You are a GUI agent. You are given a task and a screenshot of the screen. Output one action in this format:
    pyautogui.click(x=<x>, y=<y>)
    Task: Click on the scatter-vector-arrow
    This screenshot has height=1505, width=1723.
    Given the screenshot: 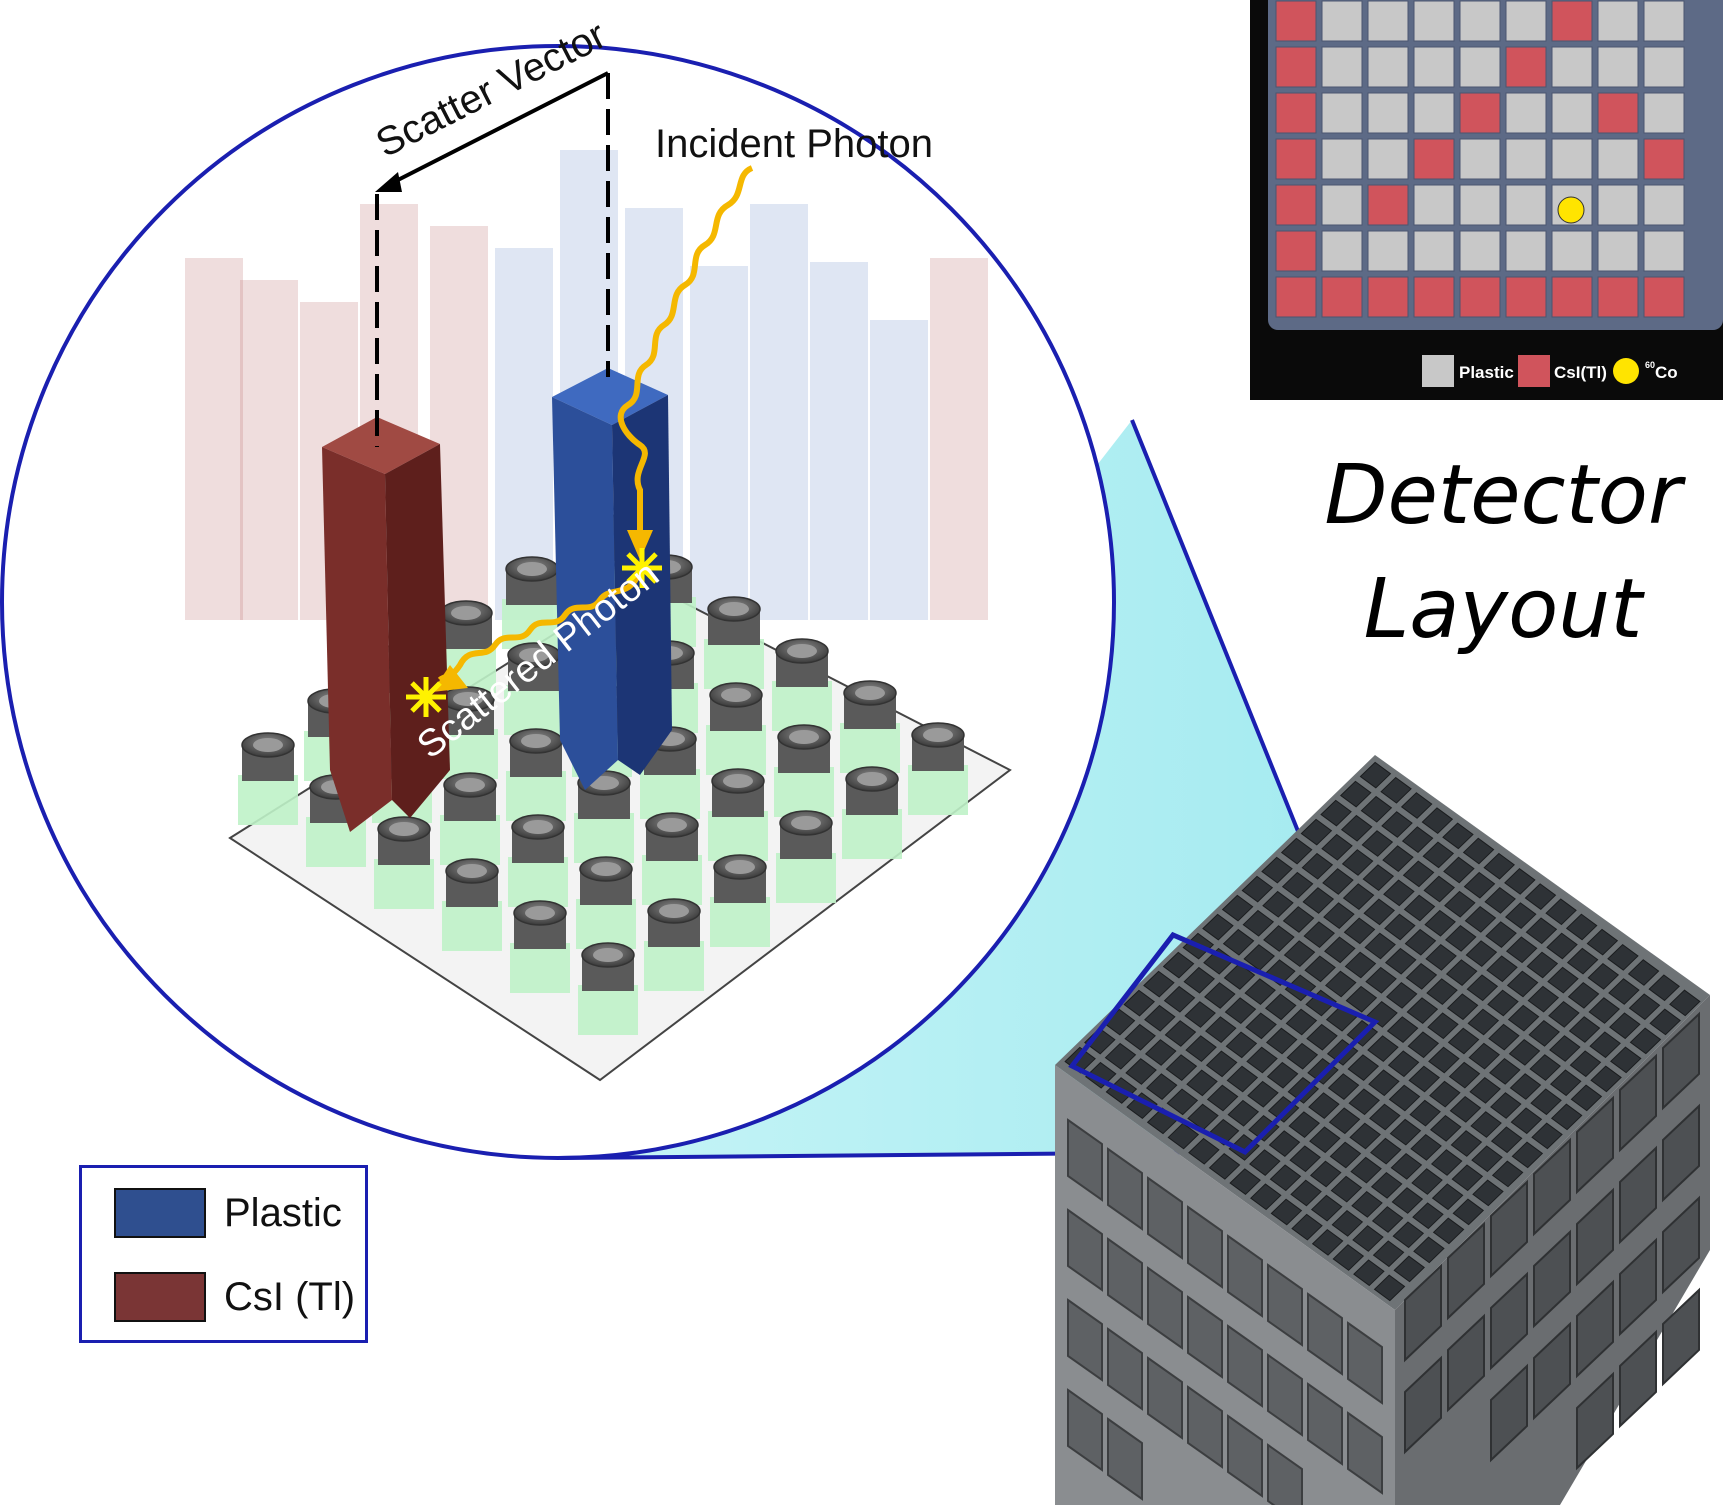 What is the action you would take?
    pyautogui.click(x=492, y=259)
    